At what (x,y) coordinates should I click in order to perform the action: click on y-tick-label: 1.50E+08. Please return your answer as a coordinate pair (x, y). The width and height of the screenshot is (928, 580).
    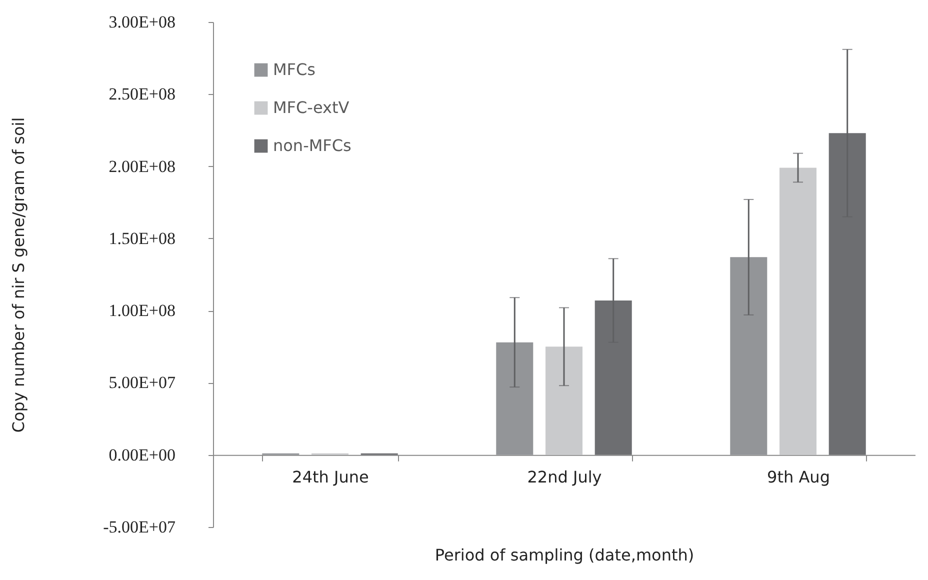
    Looking at the image, I should click on (142, 238).